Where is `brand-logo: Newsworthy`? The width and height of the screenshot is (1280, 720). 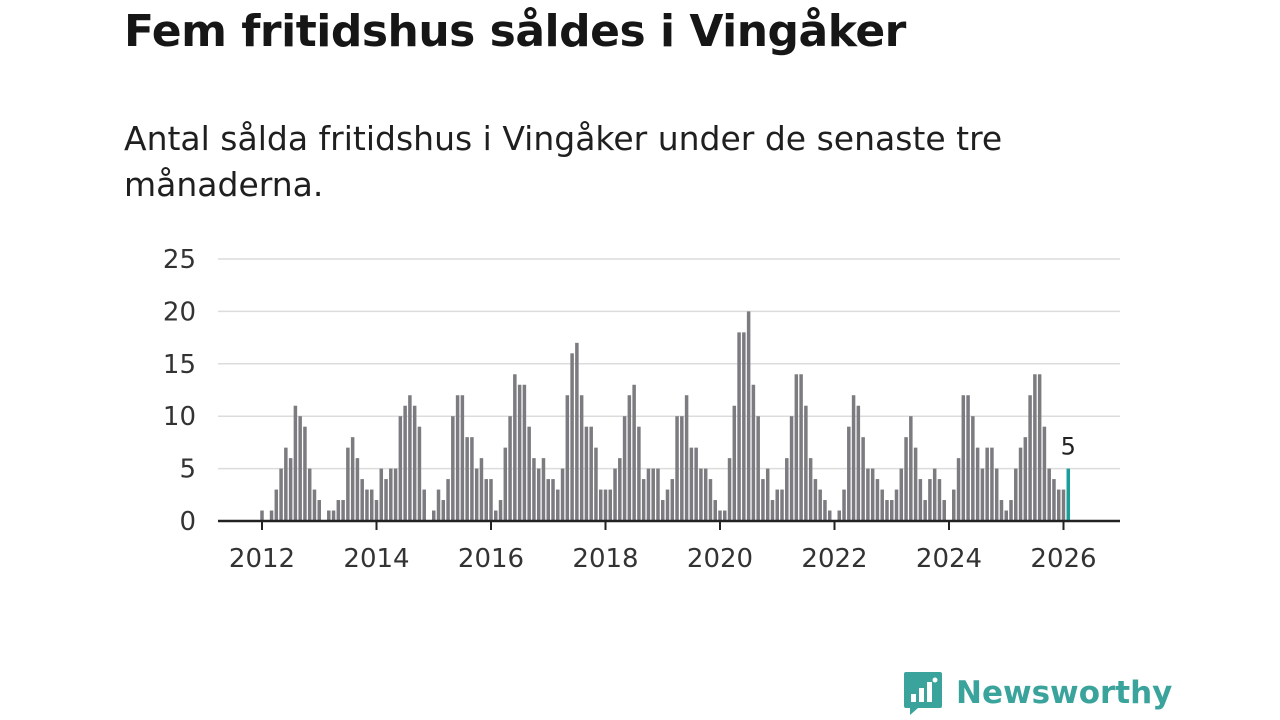 brand-logo: Newsworthy is located at coordinates (1037, 693).